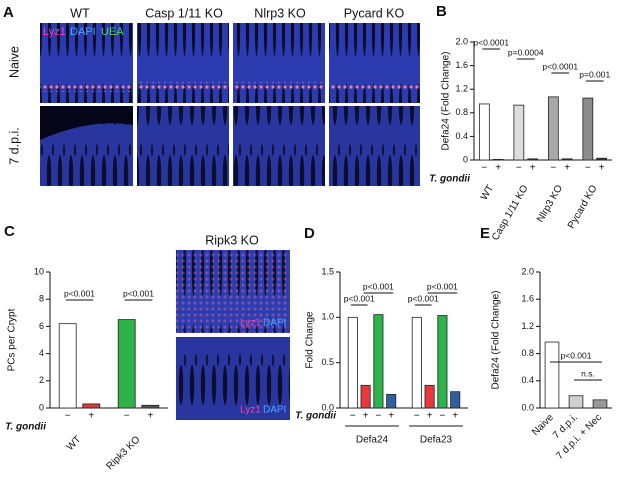 This screenshot has height=479, width=617. Describe the element at coordinates (8, 12) in the screenshot. I see `panel-letter: A` at that location.